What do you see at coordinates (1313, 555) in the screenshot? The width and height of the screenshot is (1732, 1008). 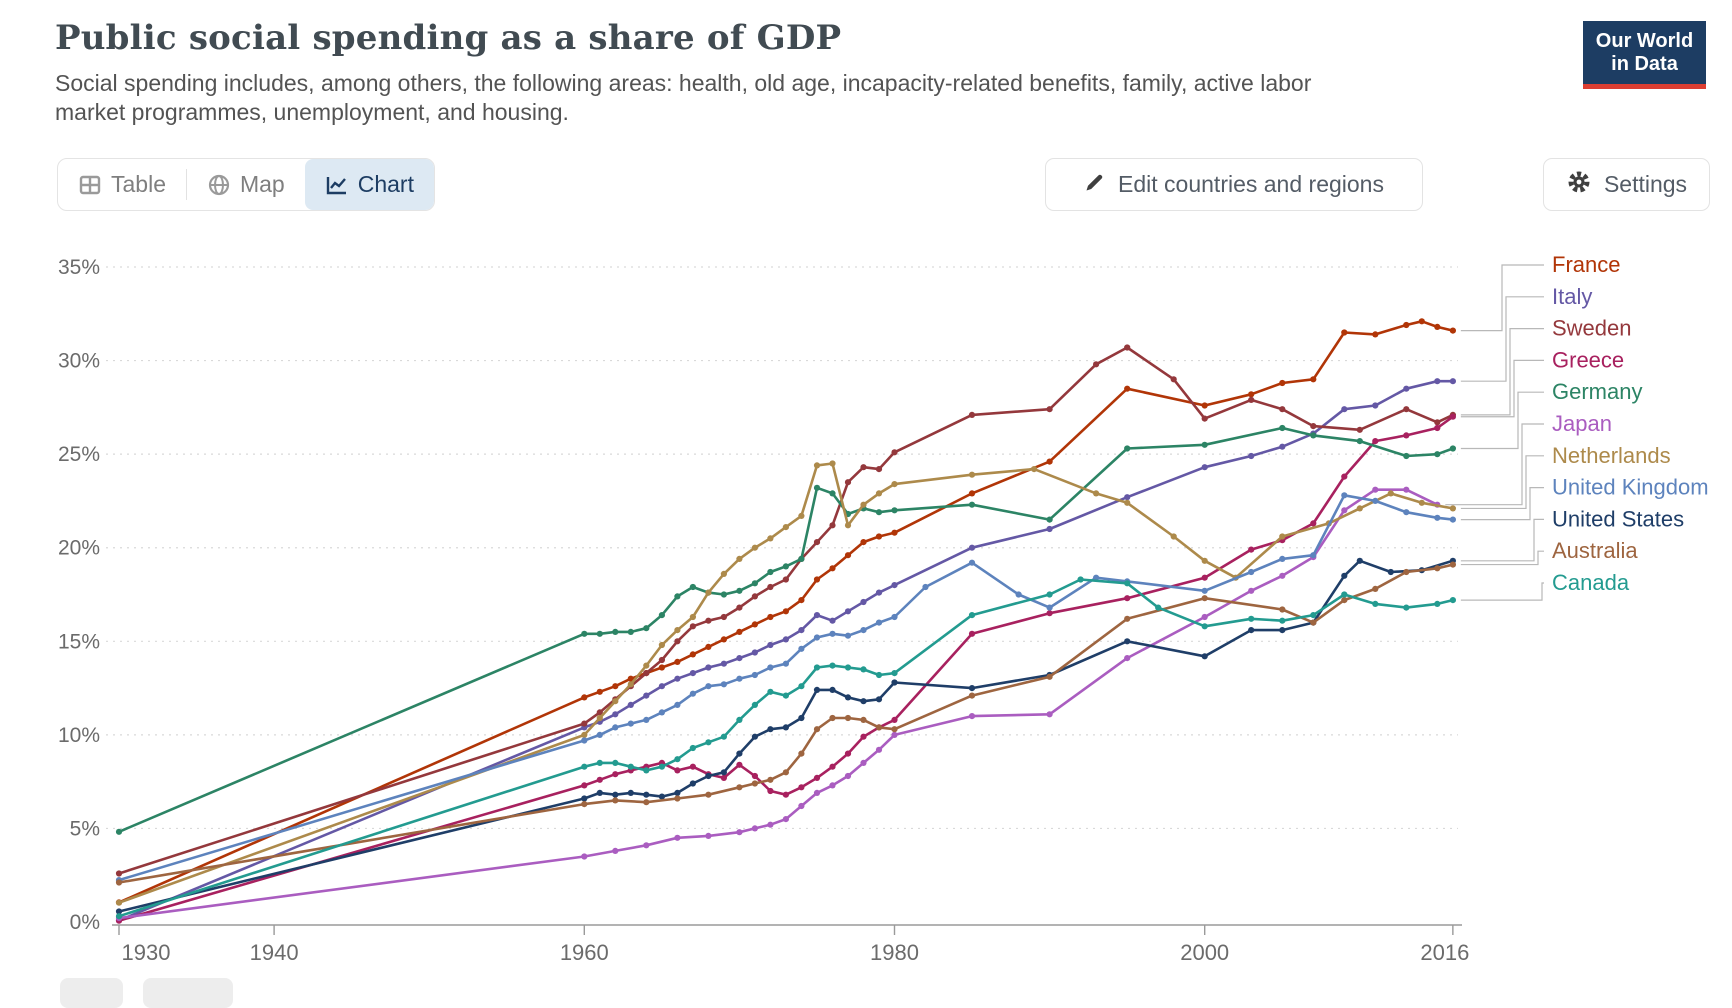 I see `data-point-united-kingdom-2007` at bounding box center [1313, 555].